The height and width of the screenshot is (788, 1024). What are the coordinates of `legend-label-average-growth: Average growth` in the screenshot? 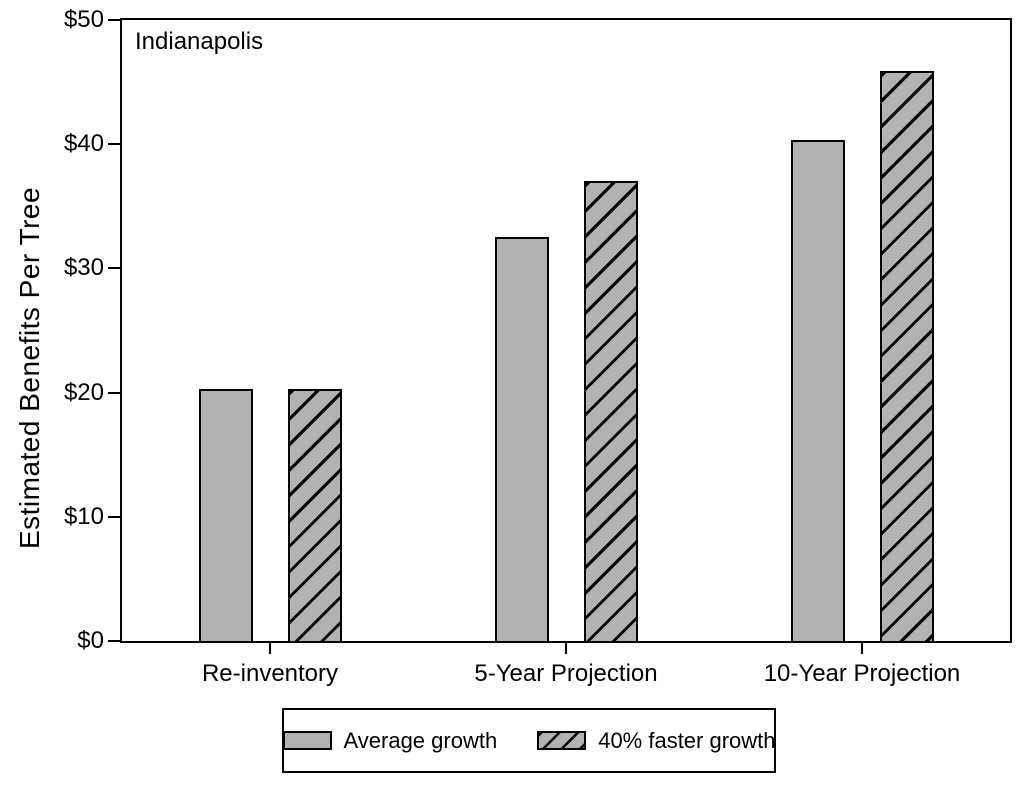 It's located at (420, 740).